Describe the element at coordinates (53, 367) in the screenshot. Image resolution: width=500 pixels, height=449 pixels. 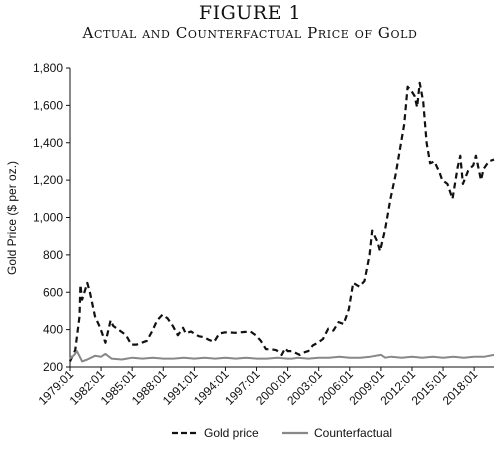
I see `y-tick-label: 200` at that location.